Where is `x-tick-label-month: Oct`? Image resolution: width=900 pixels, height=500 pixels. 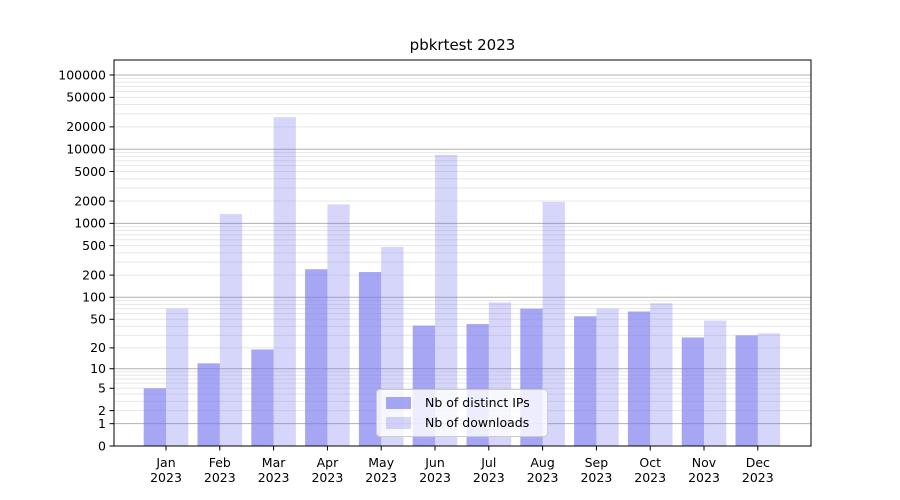
x-tick-label-month: Oct is located at coordinates (650, 462).